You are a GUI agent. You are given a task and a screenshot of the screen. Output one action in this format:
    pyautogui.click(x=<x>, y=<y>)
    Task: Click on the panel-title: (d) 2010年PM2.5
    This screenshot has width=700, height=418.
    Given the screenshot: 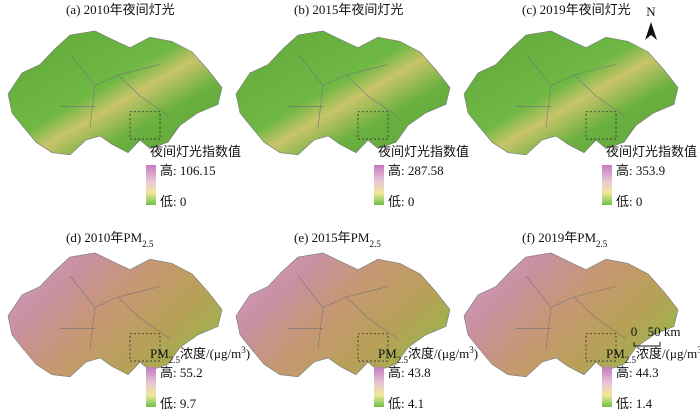 What is the action you would take?
    pyautogui.click(x=110, y=239)
    